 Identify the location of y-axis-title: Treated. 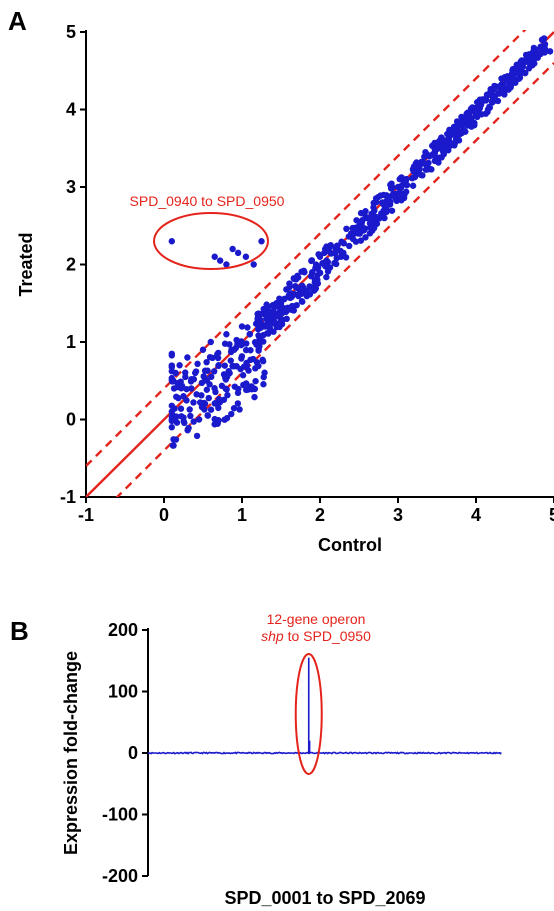
(26, 264).